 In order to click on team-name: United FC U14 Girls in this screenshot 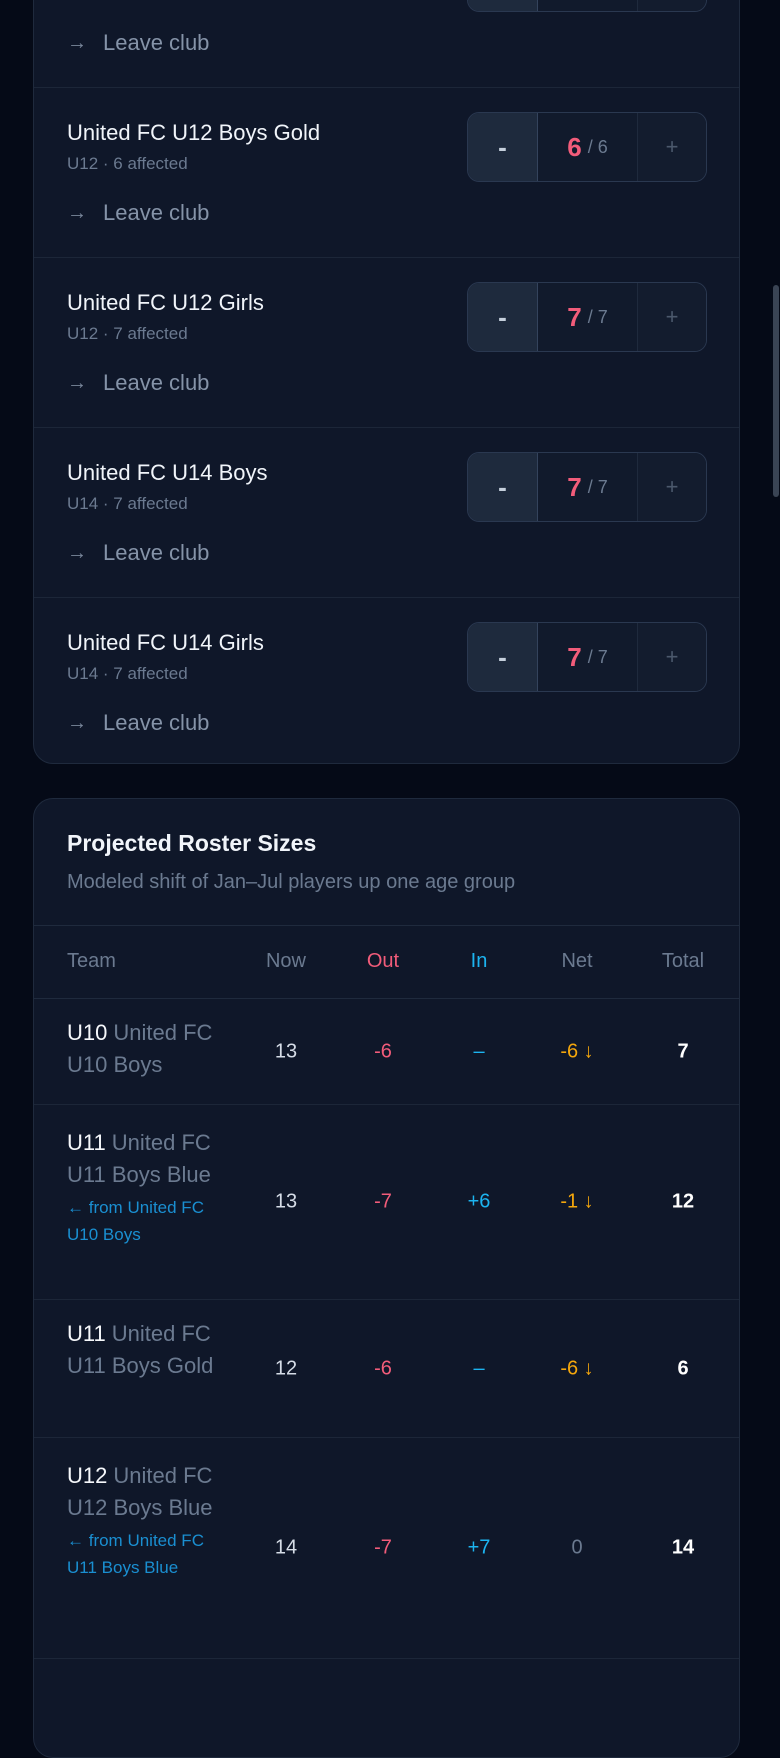, I will do `click(165, 642)`.